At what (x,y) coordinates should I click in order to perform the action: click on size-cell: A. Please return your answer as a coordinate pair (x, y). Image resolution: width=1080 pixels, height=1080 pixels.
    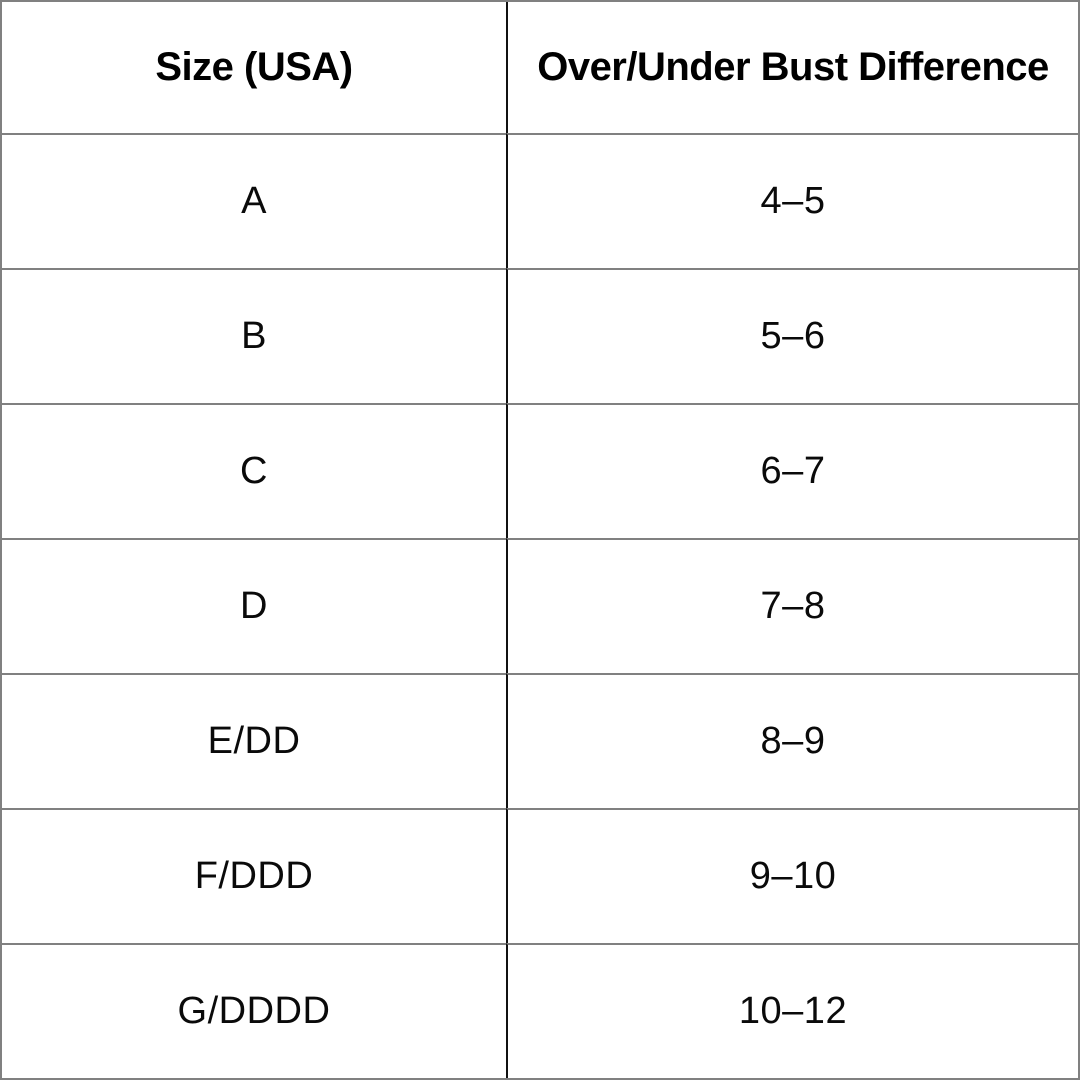
    Looking at the image, I should click on (254, 200).